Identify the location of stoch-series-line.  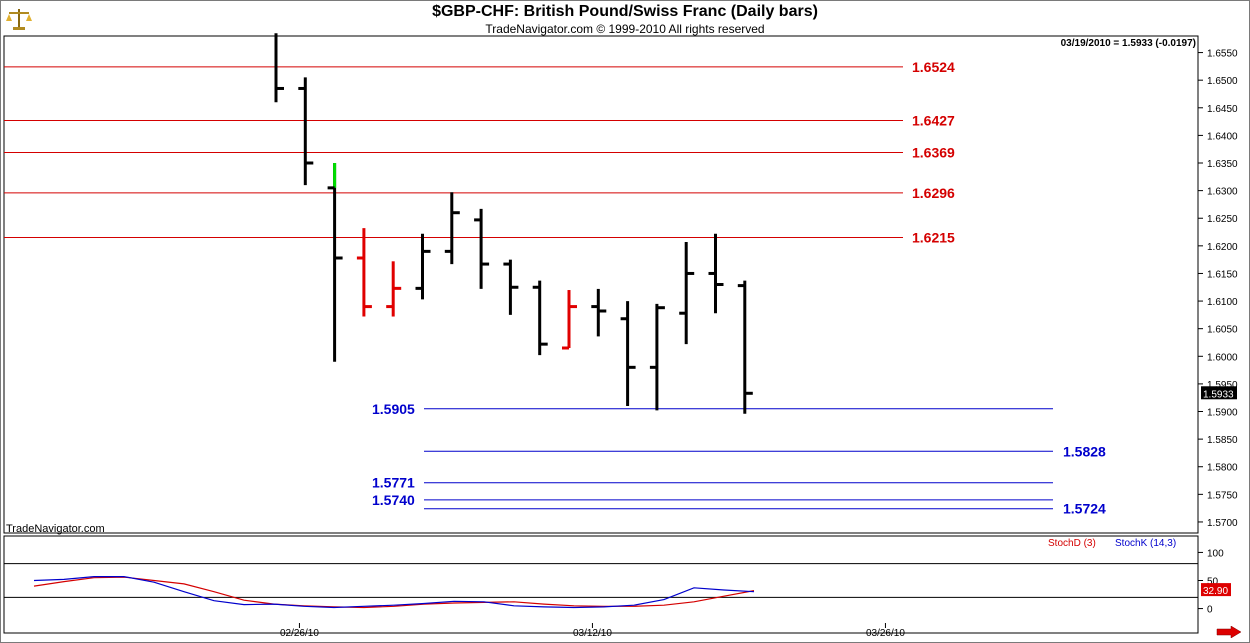
(394, 592).